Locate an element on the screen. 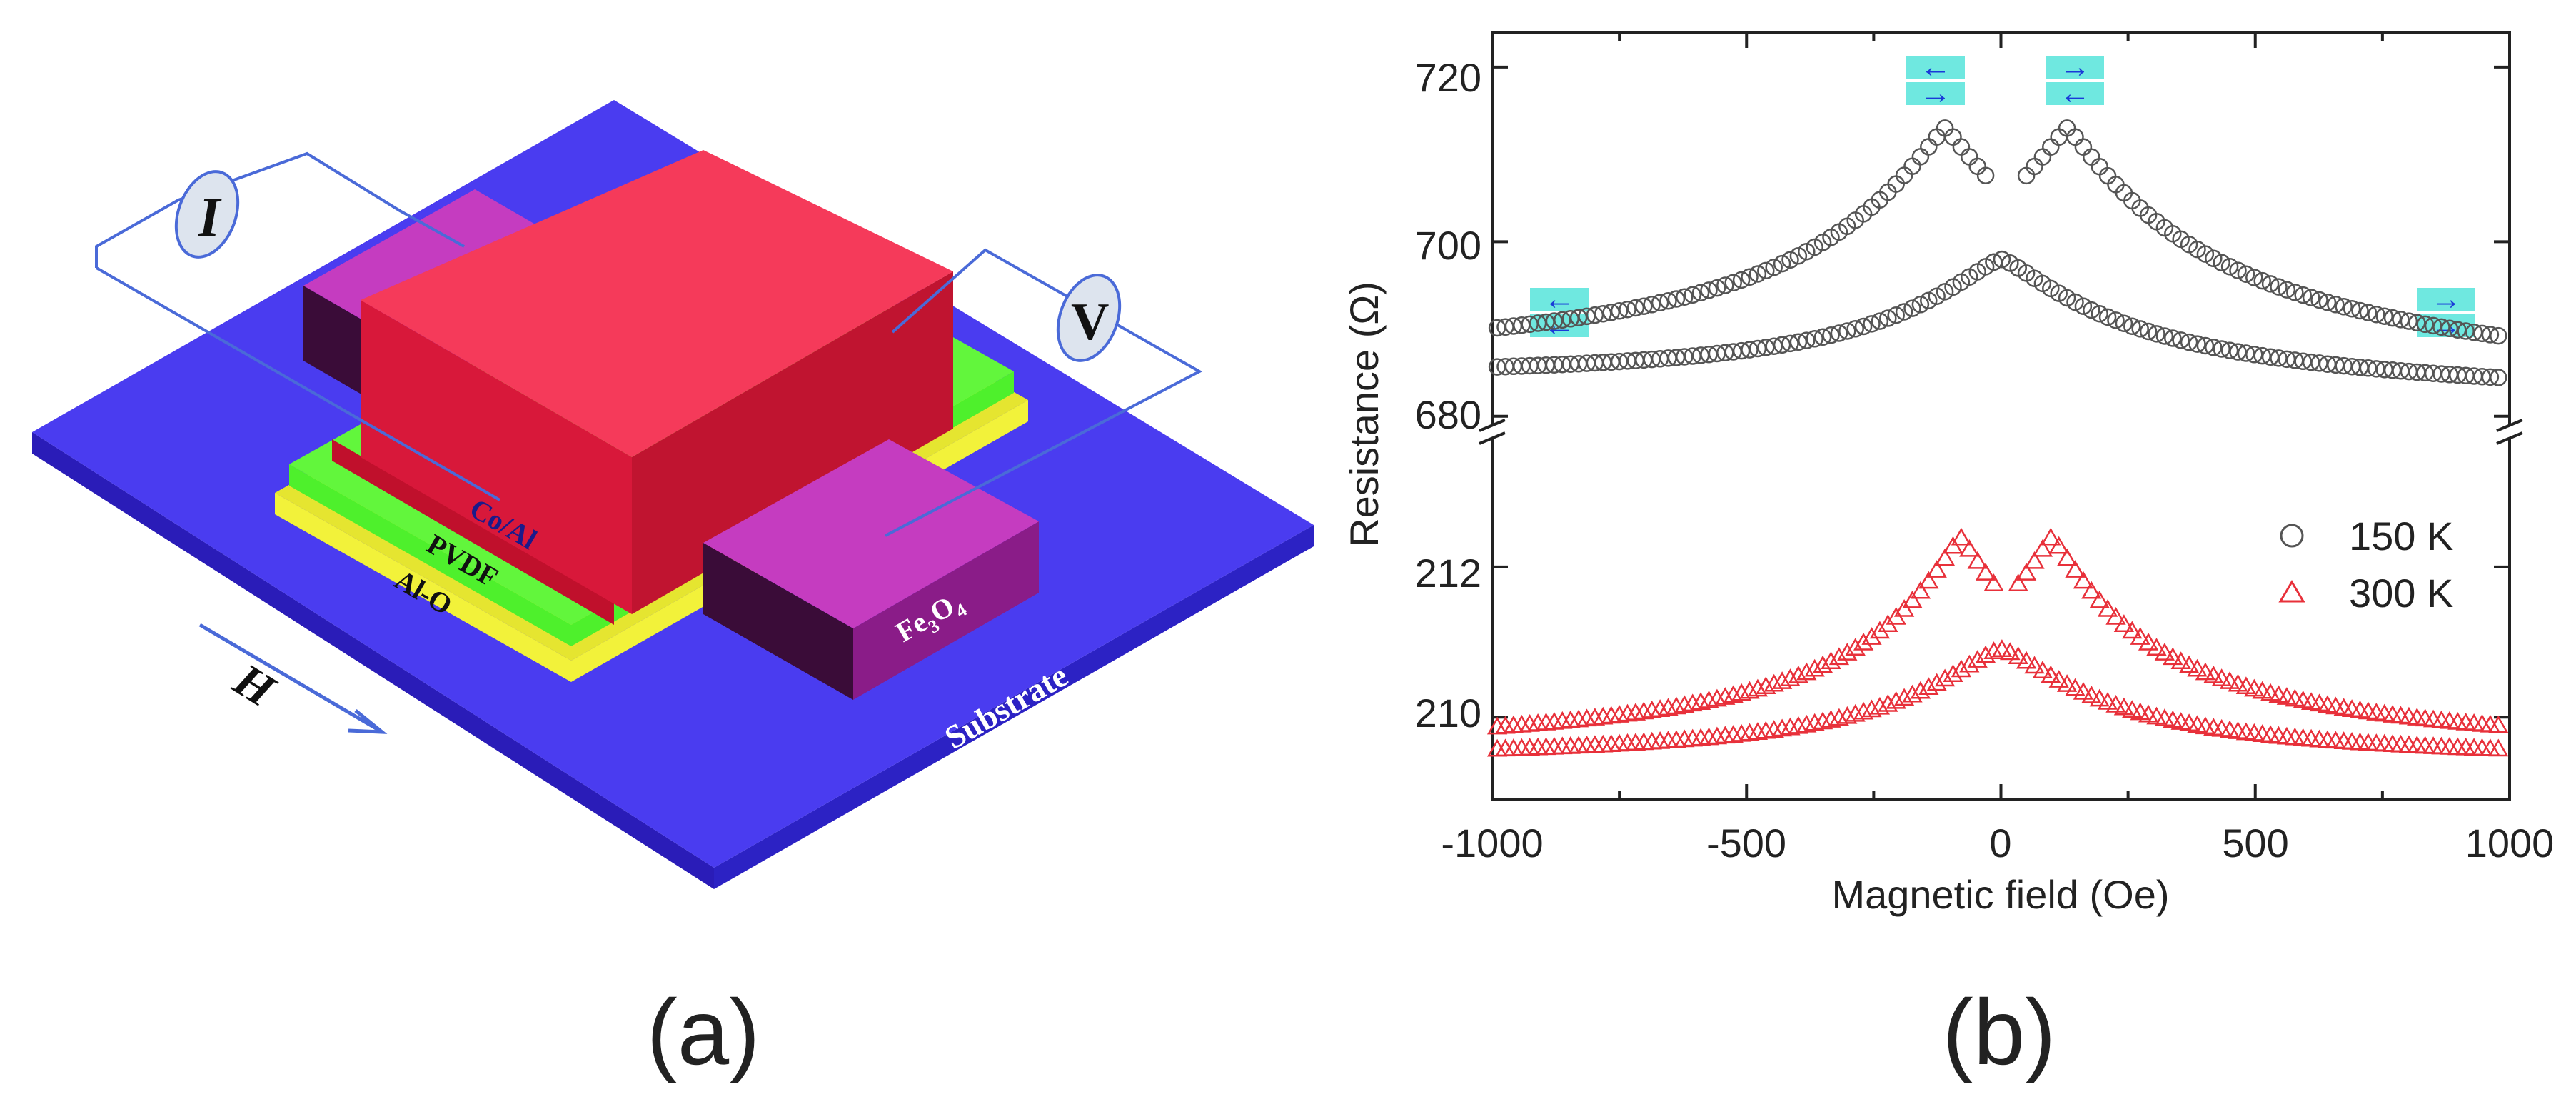  arrow-box-center-right-bottom: ← is located at coordinates (2075, 93).